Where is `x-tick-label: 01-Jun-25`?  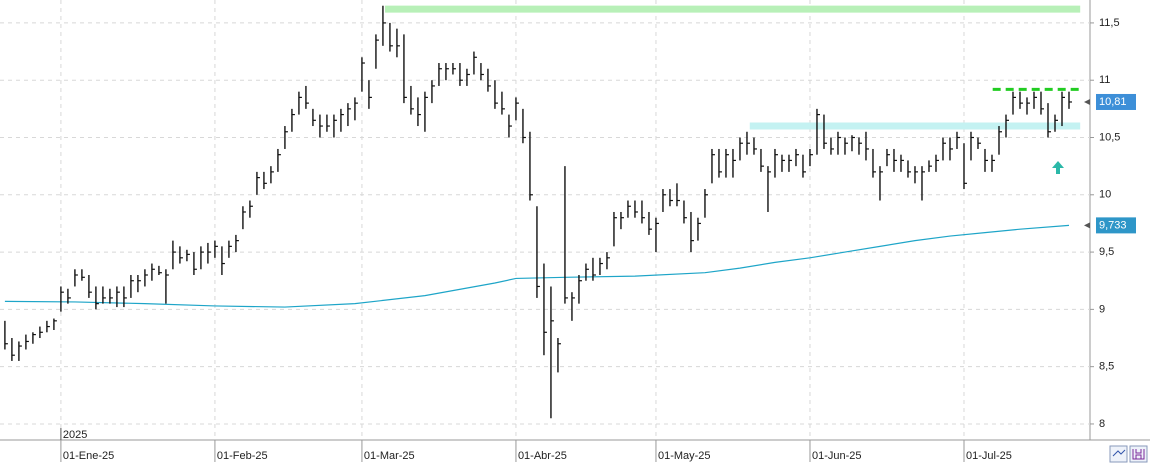 x-tick-label: 01-Jun-25 is located at coordinates (837, 456).